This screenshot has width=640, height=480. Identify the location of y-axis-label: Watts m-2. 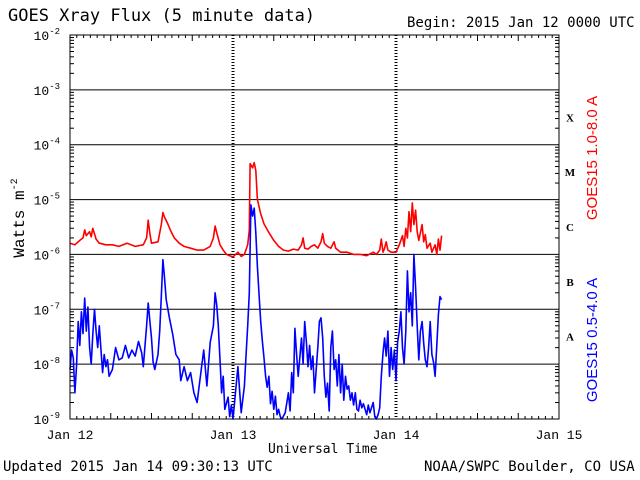
(19, 217).